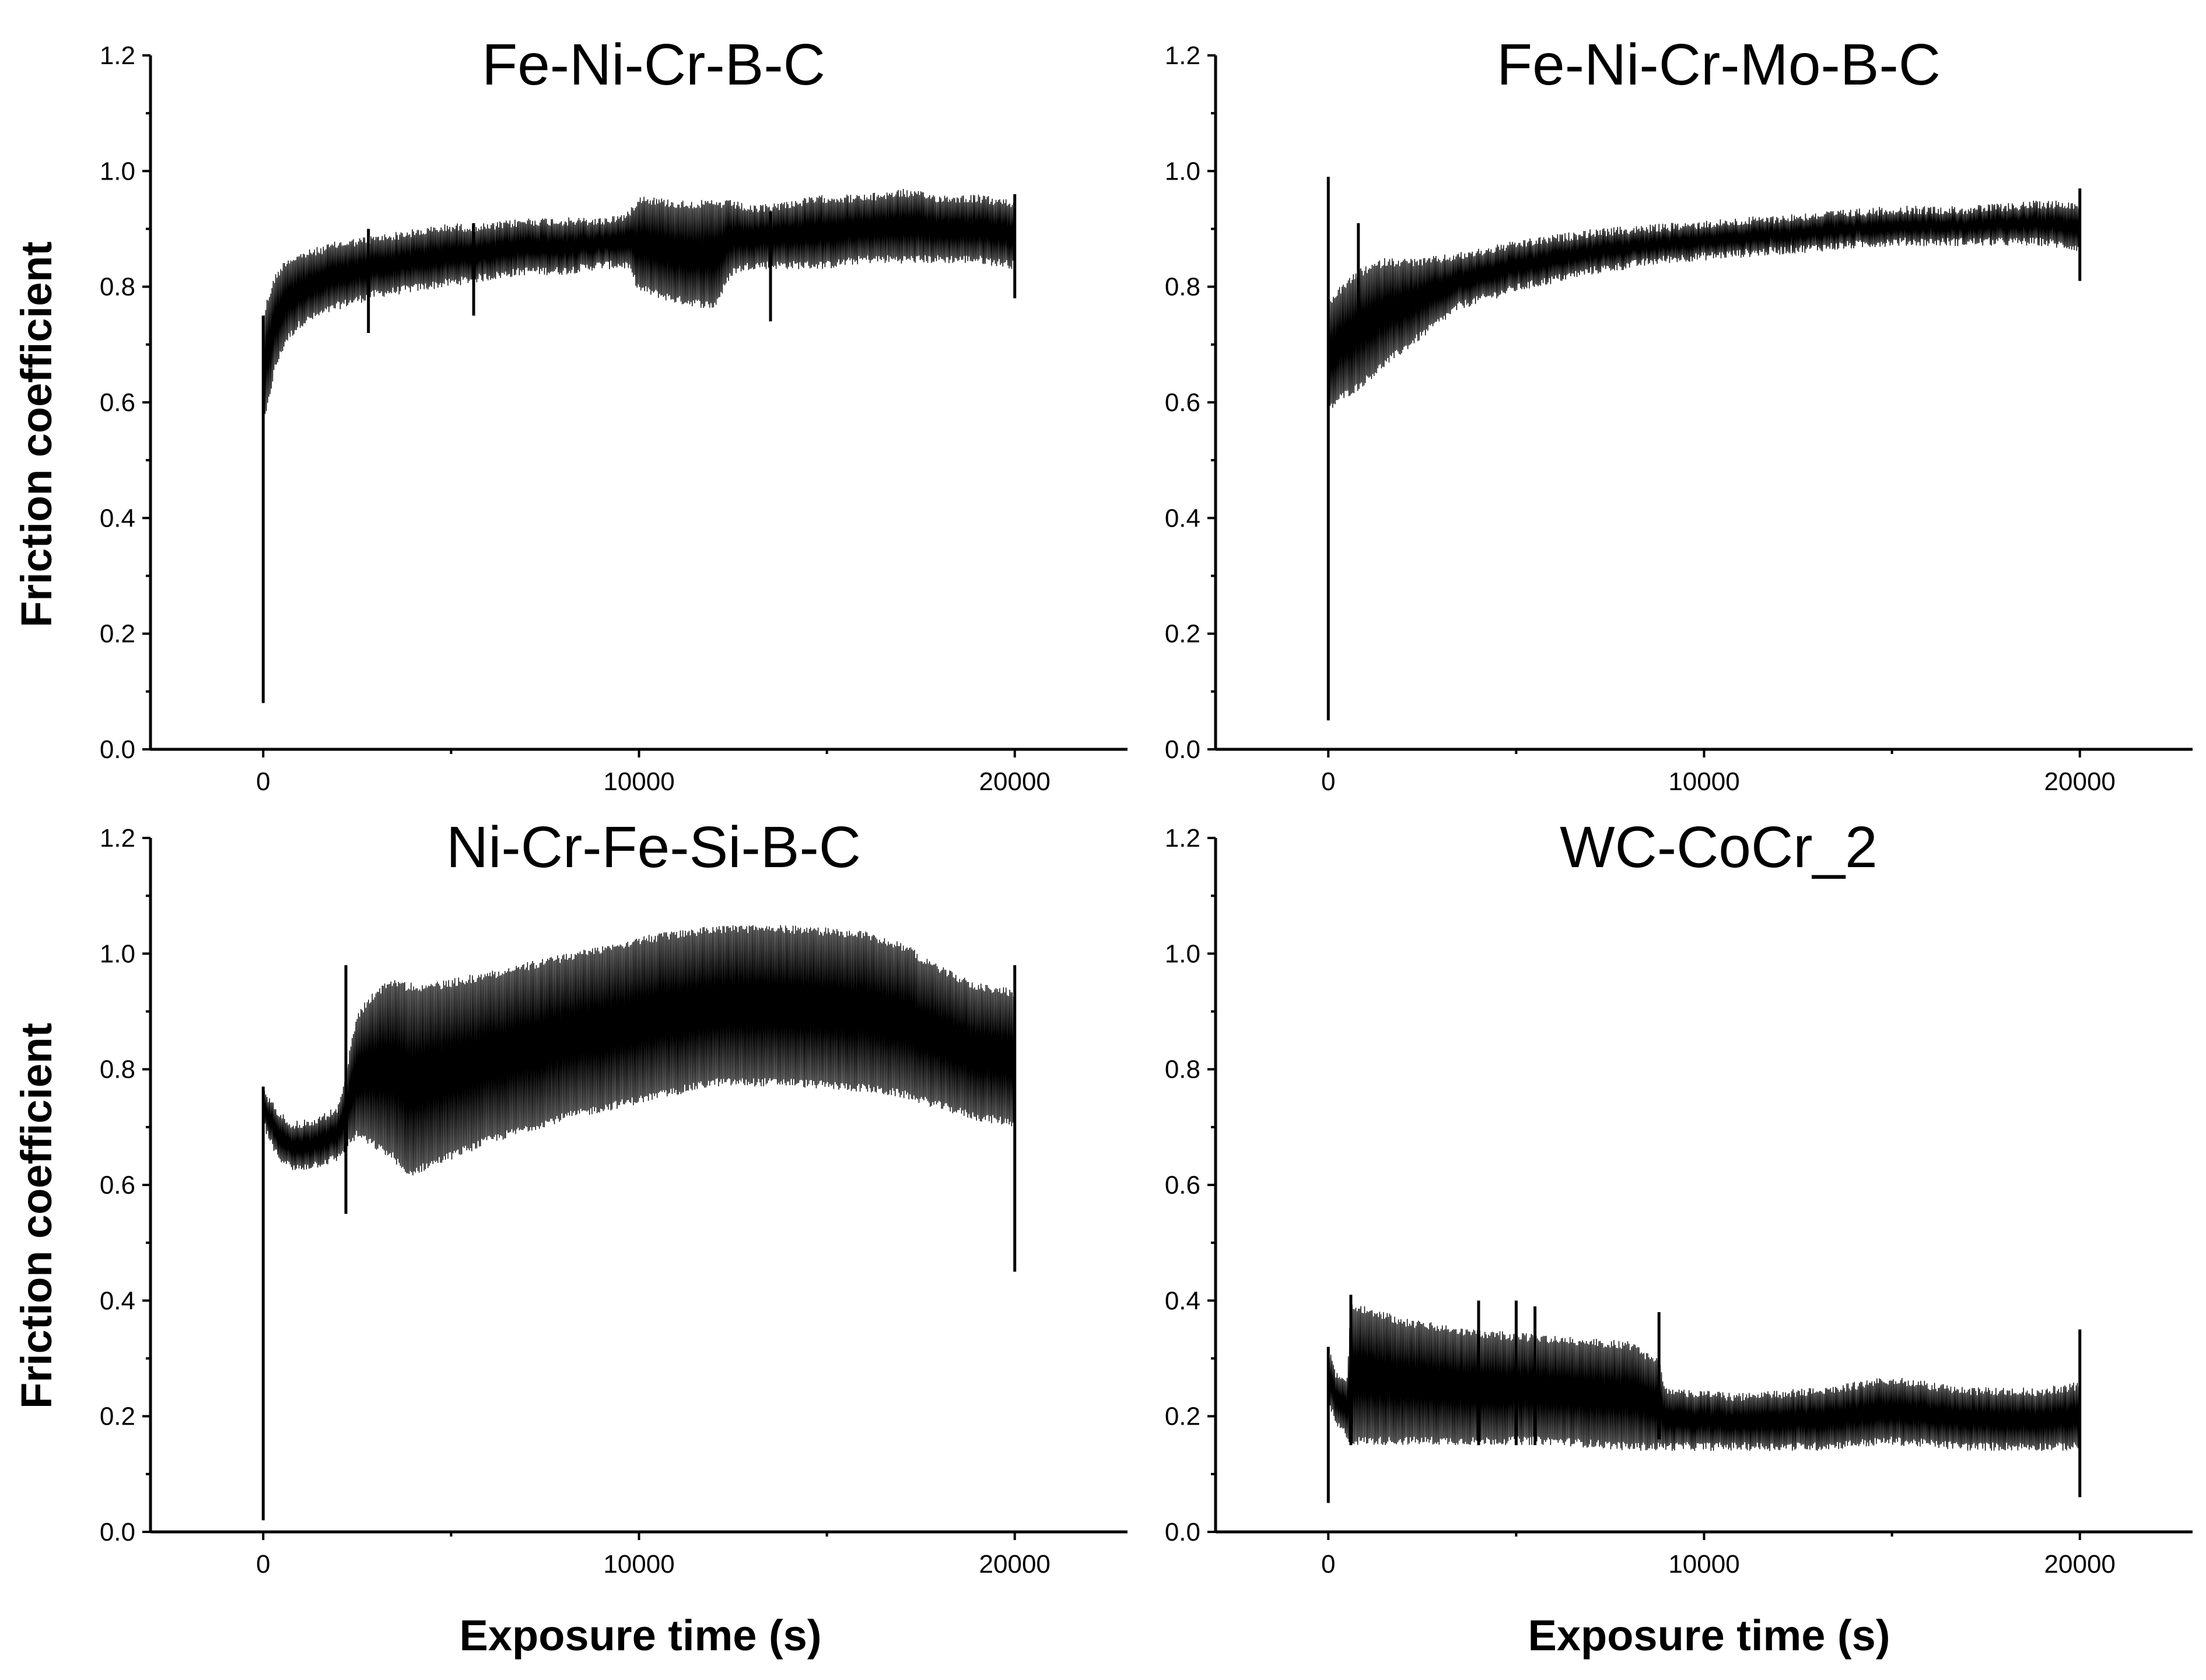 The width and height of the screenshot is (2206, 1680). What do you see at coordinates (641, 1635) in the screenshot?
I see `x-axis-label-left: Exposure time (s)` at bounding box center [641, 1635].